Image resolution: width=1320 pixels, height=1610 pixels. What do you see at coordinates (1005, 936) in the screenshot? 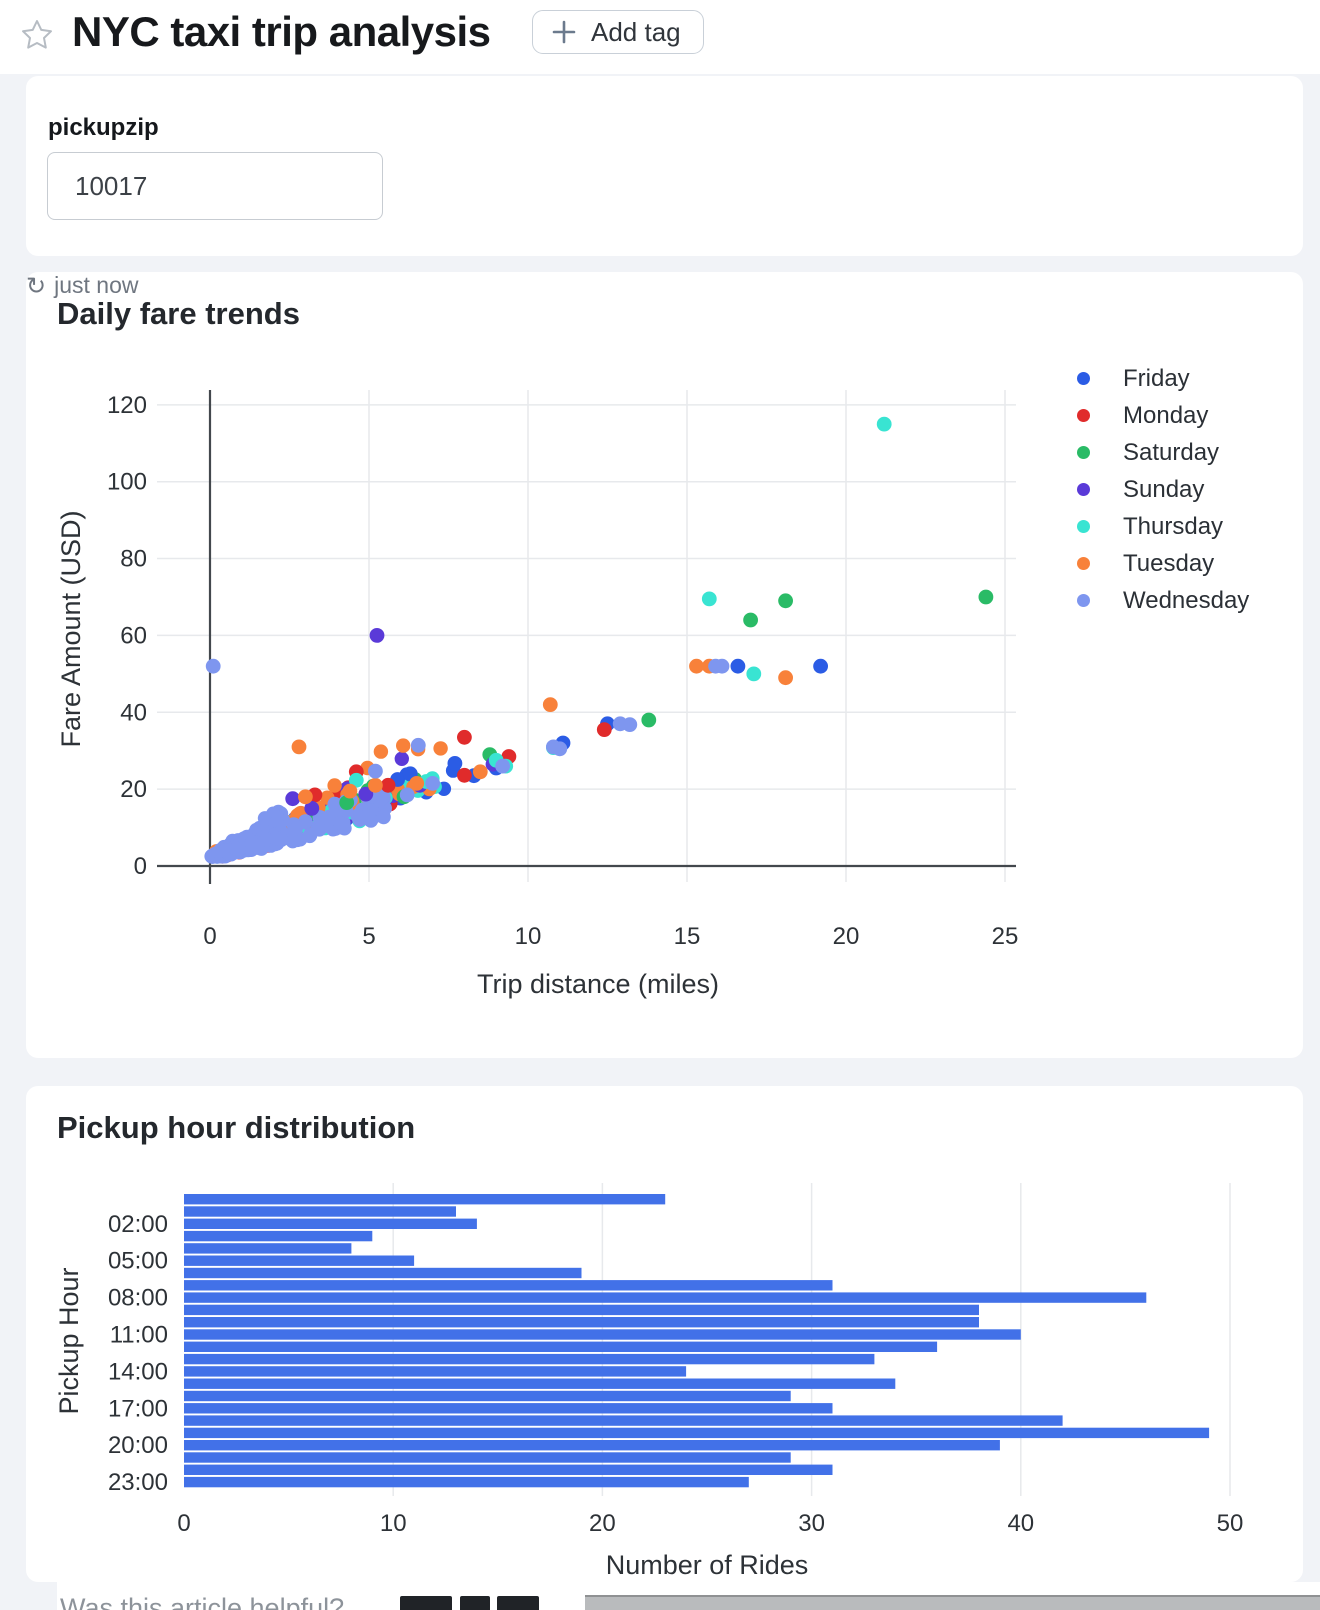
I see `svg-text: 25` at bounding box center [1005, 936].